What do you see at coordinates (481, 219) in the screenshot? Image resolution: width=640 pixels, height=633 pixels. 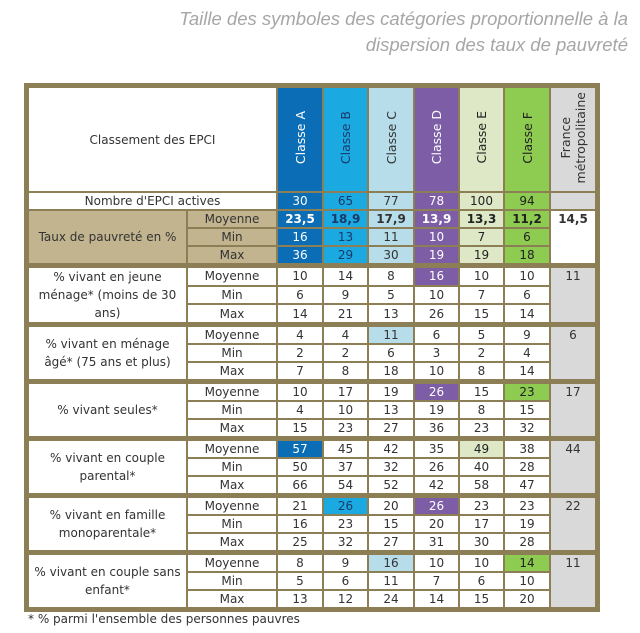 I see `value-cell: 13,3` at bounding box center [481, 219].